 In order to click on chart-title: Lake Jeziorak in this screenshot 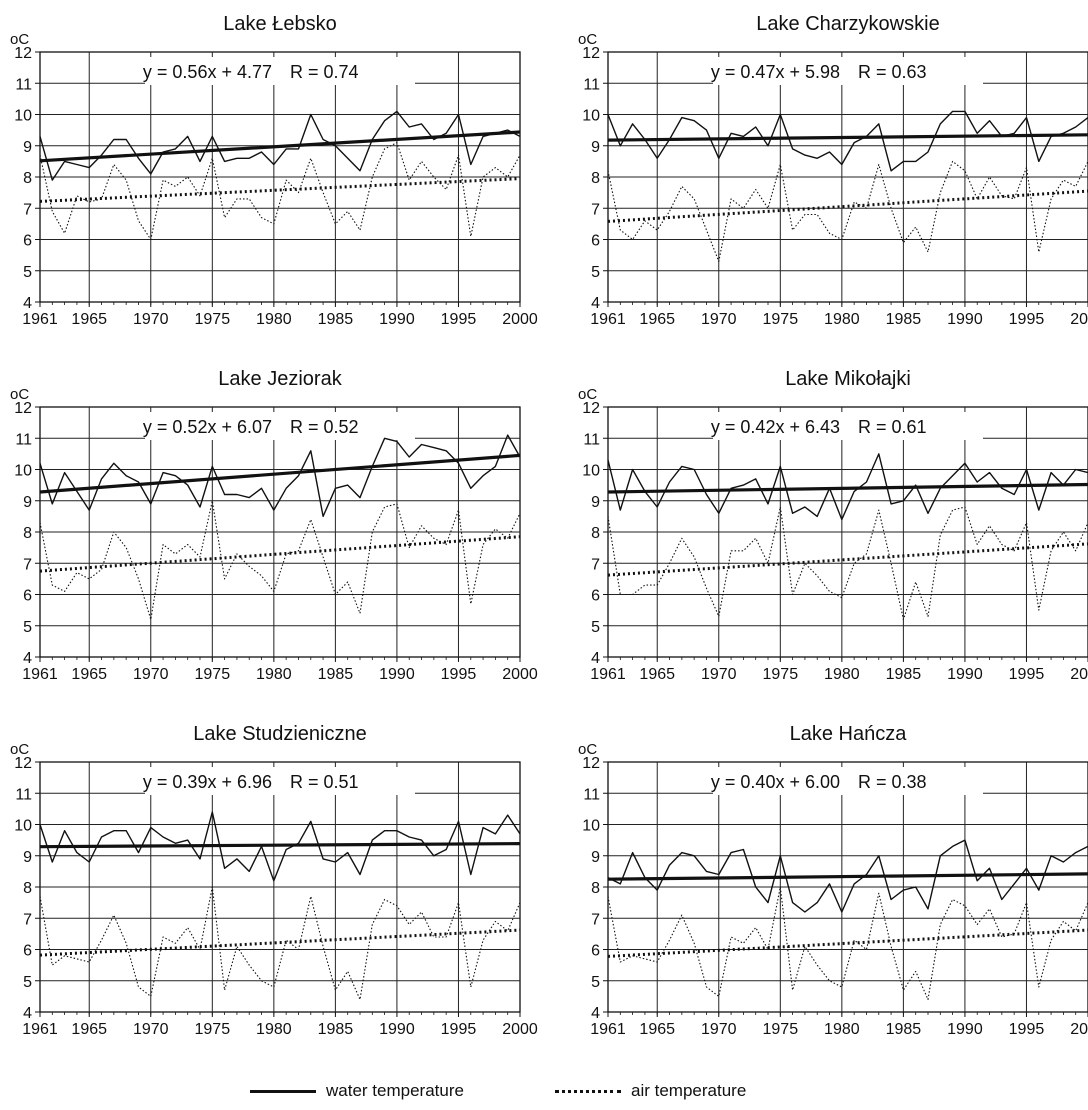, I will do `click(280, 379)`.